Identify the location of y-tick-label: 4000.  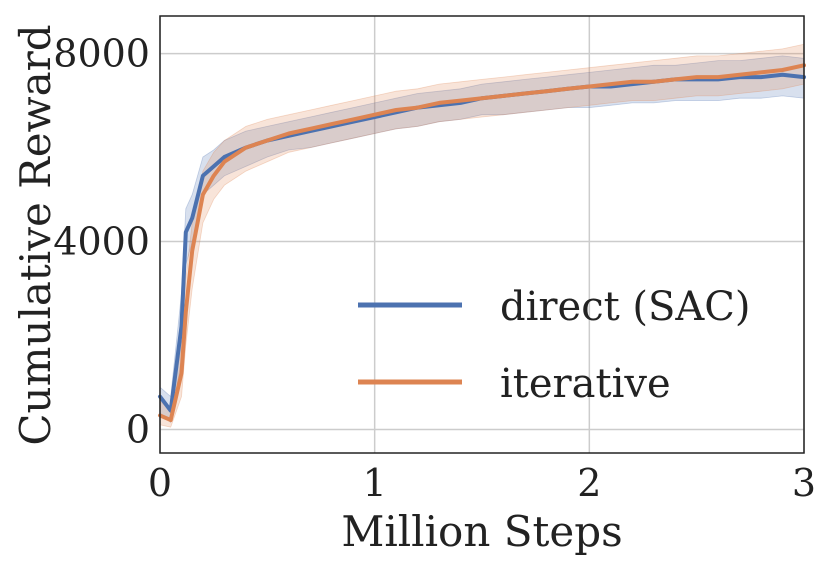
(101, 242).